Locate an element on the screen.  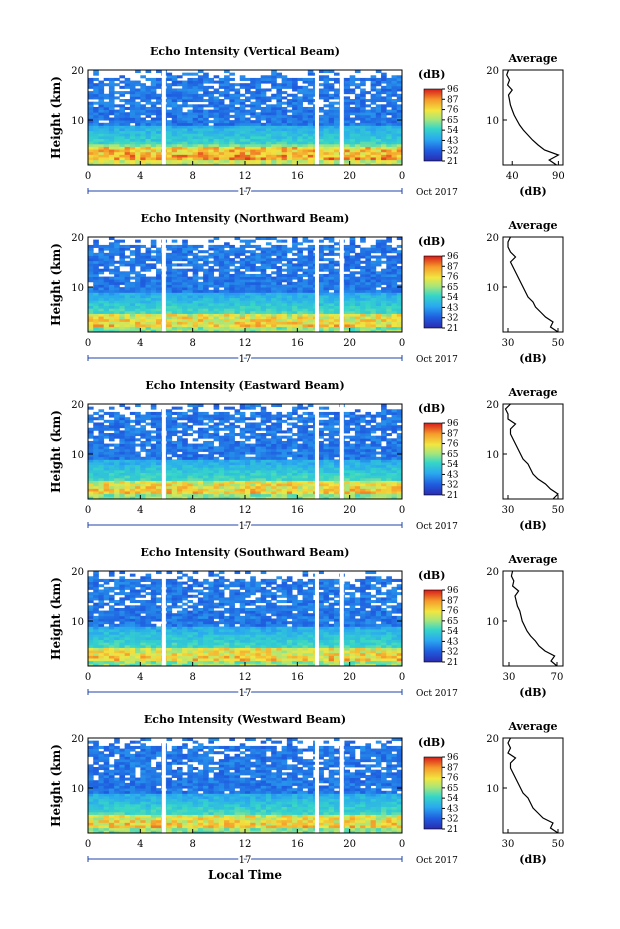
average-title: Average is located at coordinates (532, 58).